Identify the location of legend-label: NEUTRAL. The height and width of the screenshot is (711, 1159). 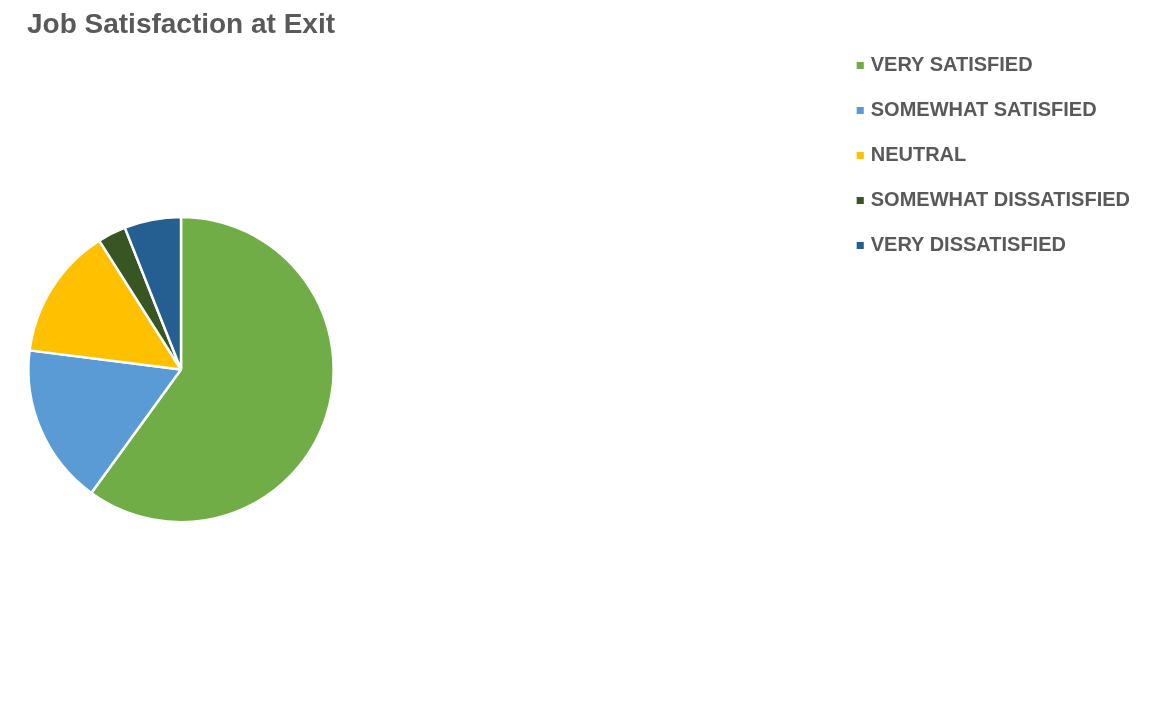
(918, 154).